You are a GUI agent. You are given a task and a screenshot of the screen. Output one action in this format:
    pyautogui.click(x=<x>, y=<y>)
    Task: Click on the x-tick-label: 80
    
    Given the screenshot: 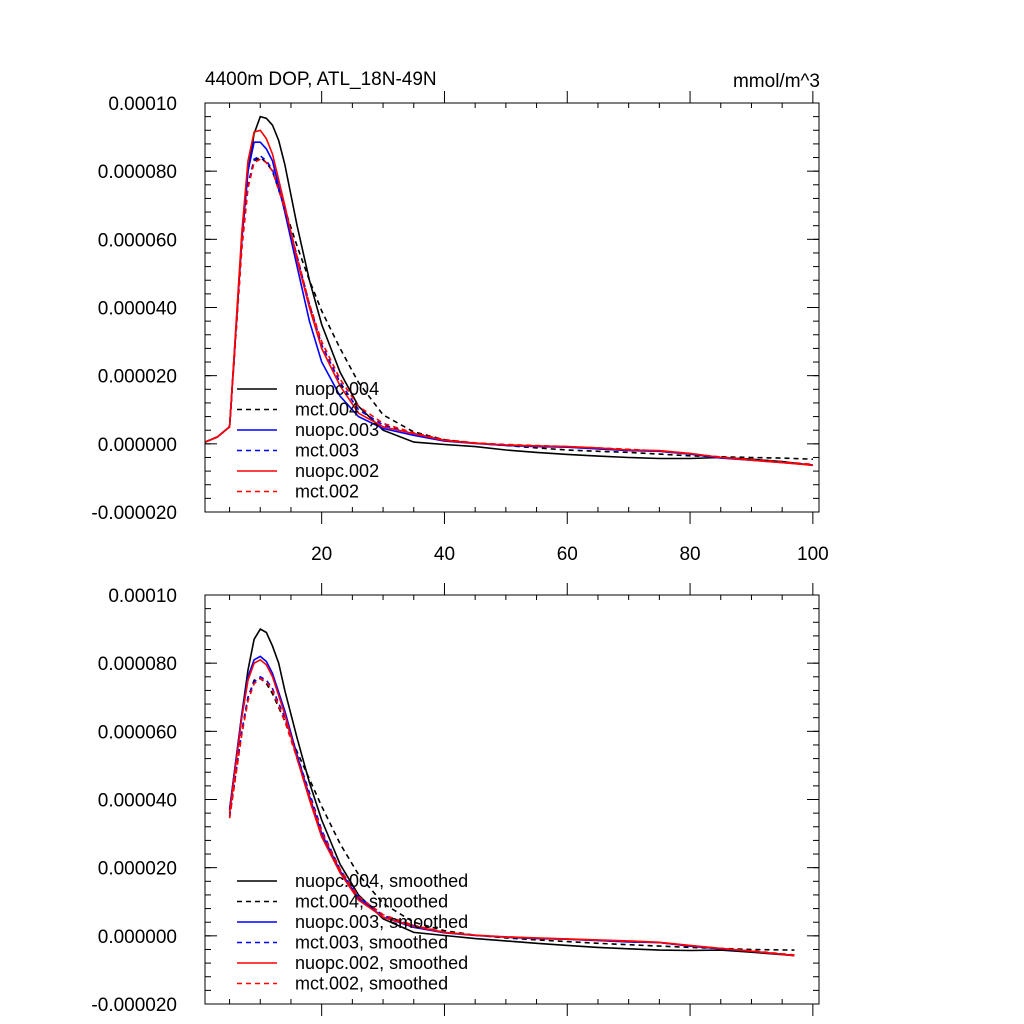 What is the action you would take?
    pyautogui.click(x=689, y=554)
    